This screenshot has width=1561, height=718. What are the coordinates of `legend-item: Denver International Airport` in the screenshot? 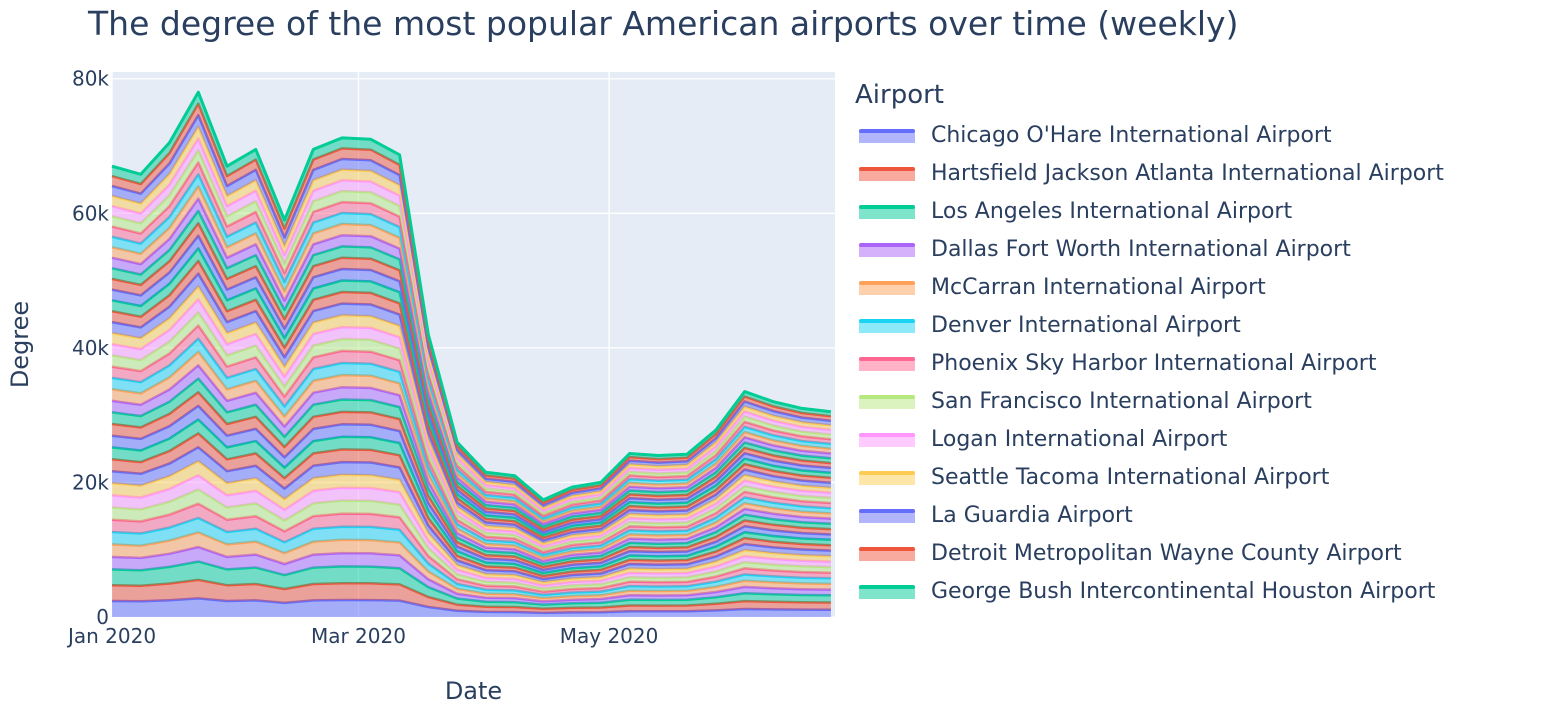 It's located at (1149, 325).